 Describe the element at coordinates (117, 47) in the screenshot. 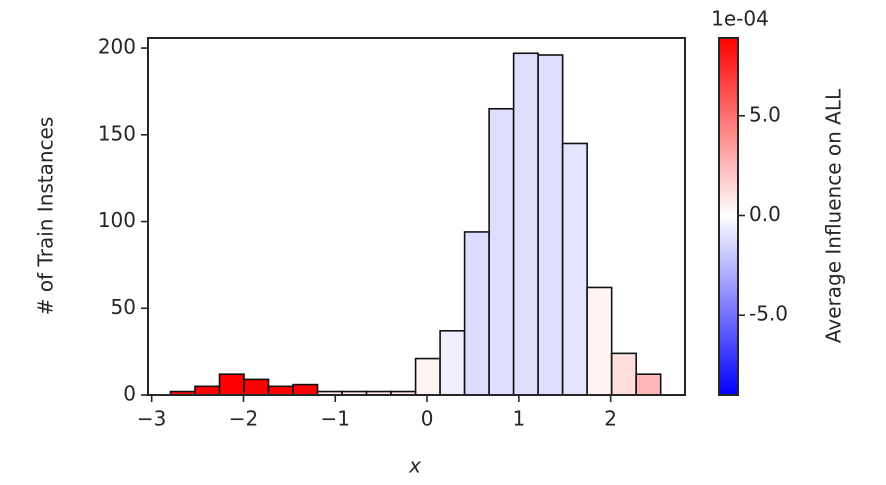

I see `y-tick-label: 200` at that location.